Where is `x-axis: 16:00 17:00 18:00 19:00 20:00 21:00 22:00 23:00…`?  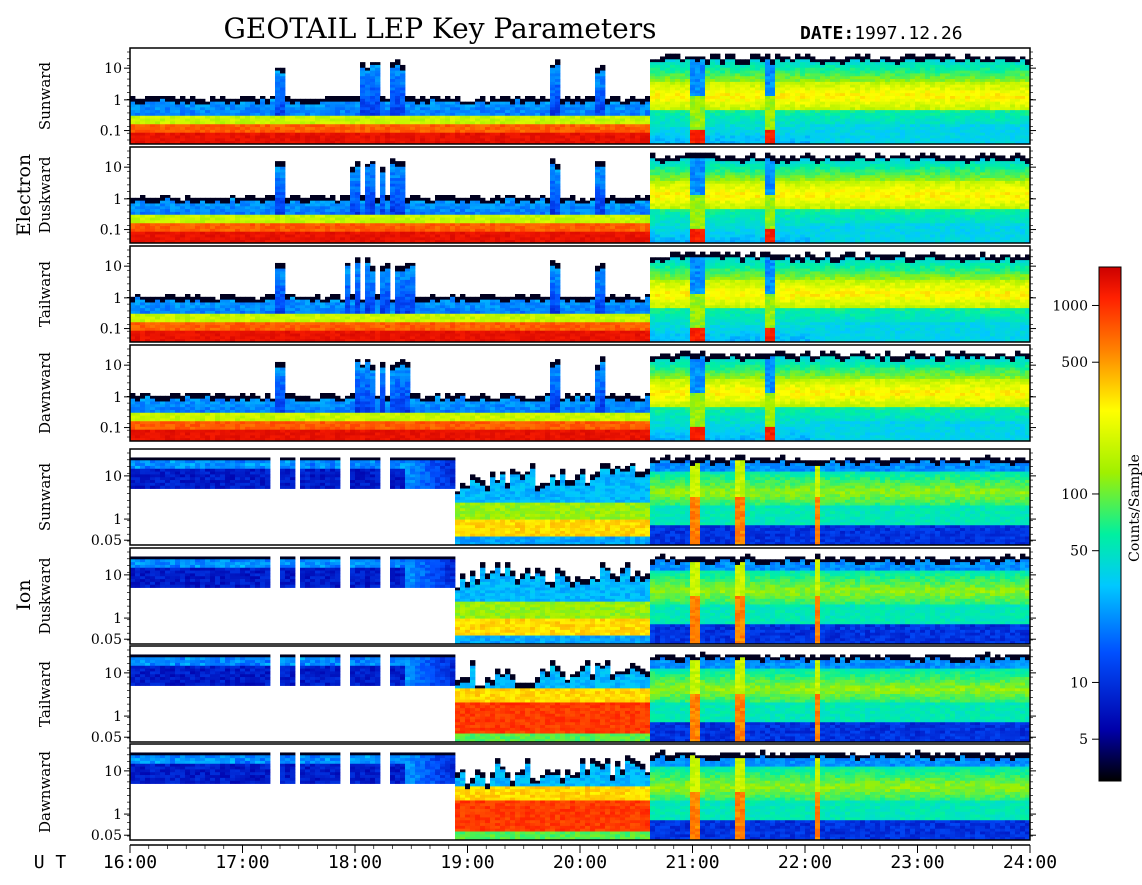 x-axis: 16:00 17:00 18:00 19:00 20:00 21:00 22:00 23:00… is located at coordinates (580, 859).